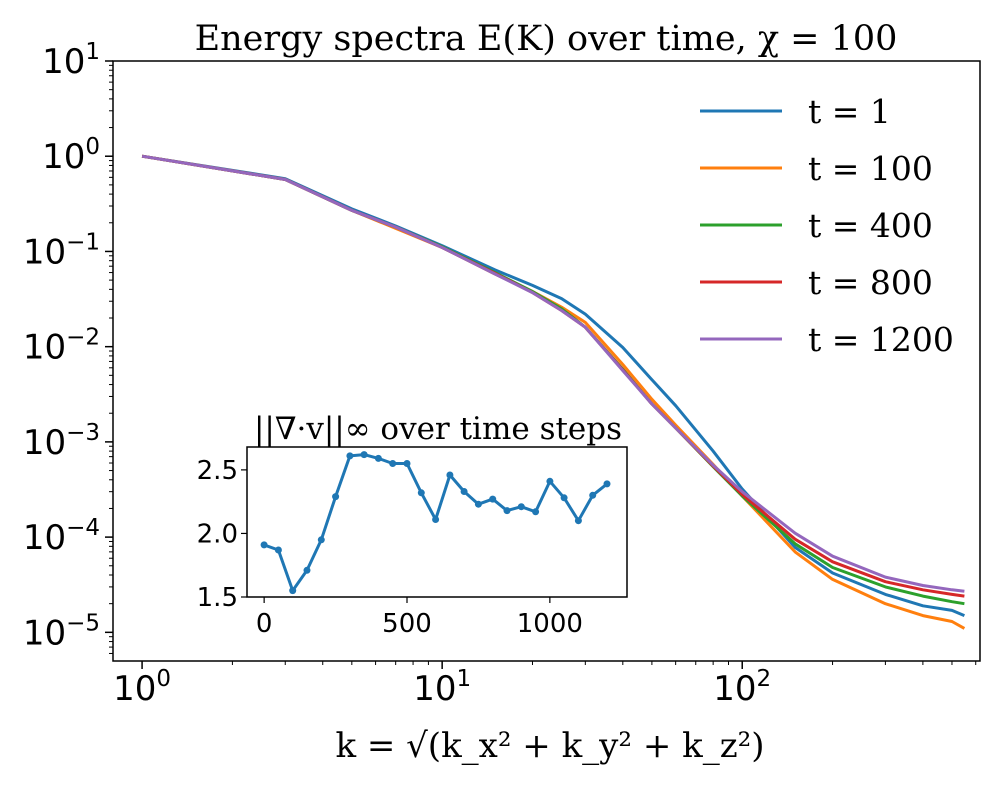 Image resolution: width=996 pixels, height=797 pixels. I want to click on y-tick-label: 10⁻², so click(61, 346).